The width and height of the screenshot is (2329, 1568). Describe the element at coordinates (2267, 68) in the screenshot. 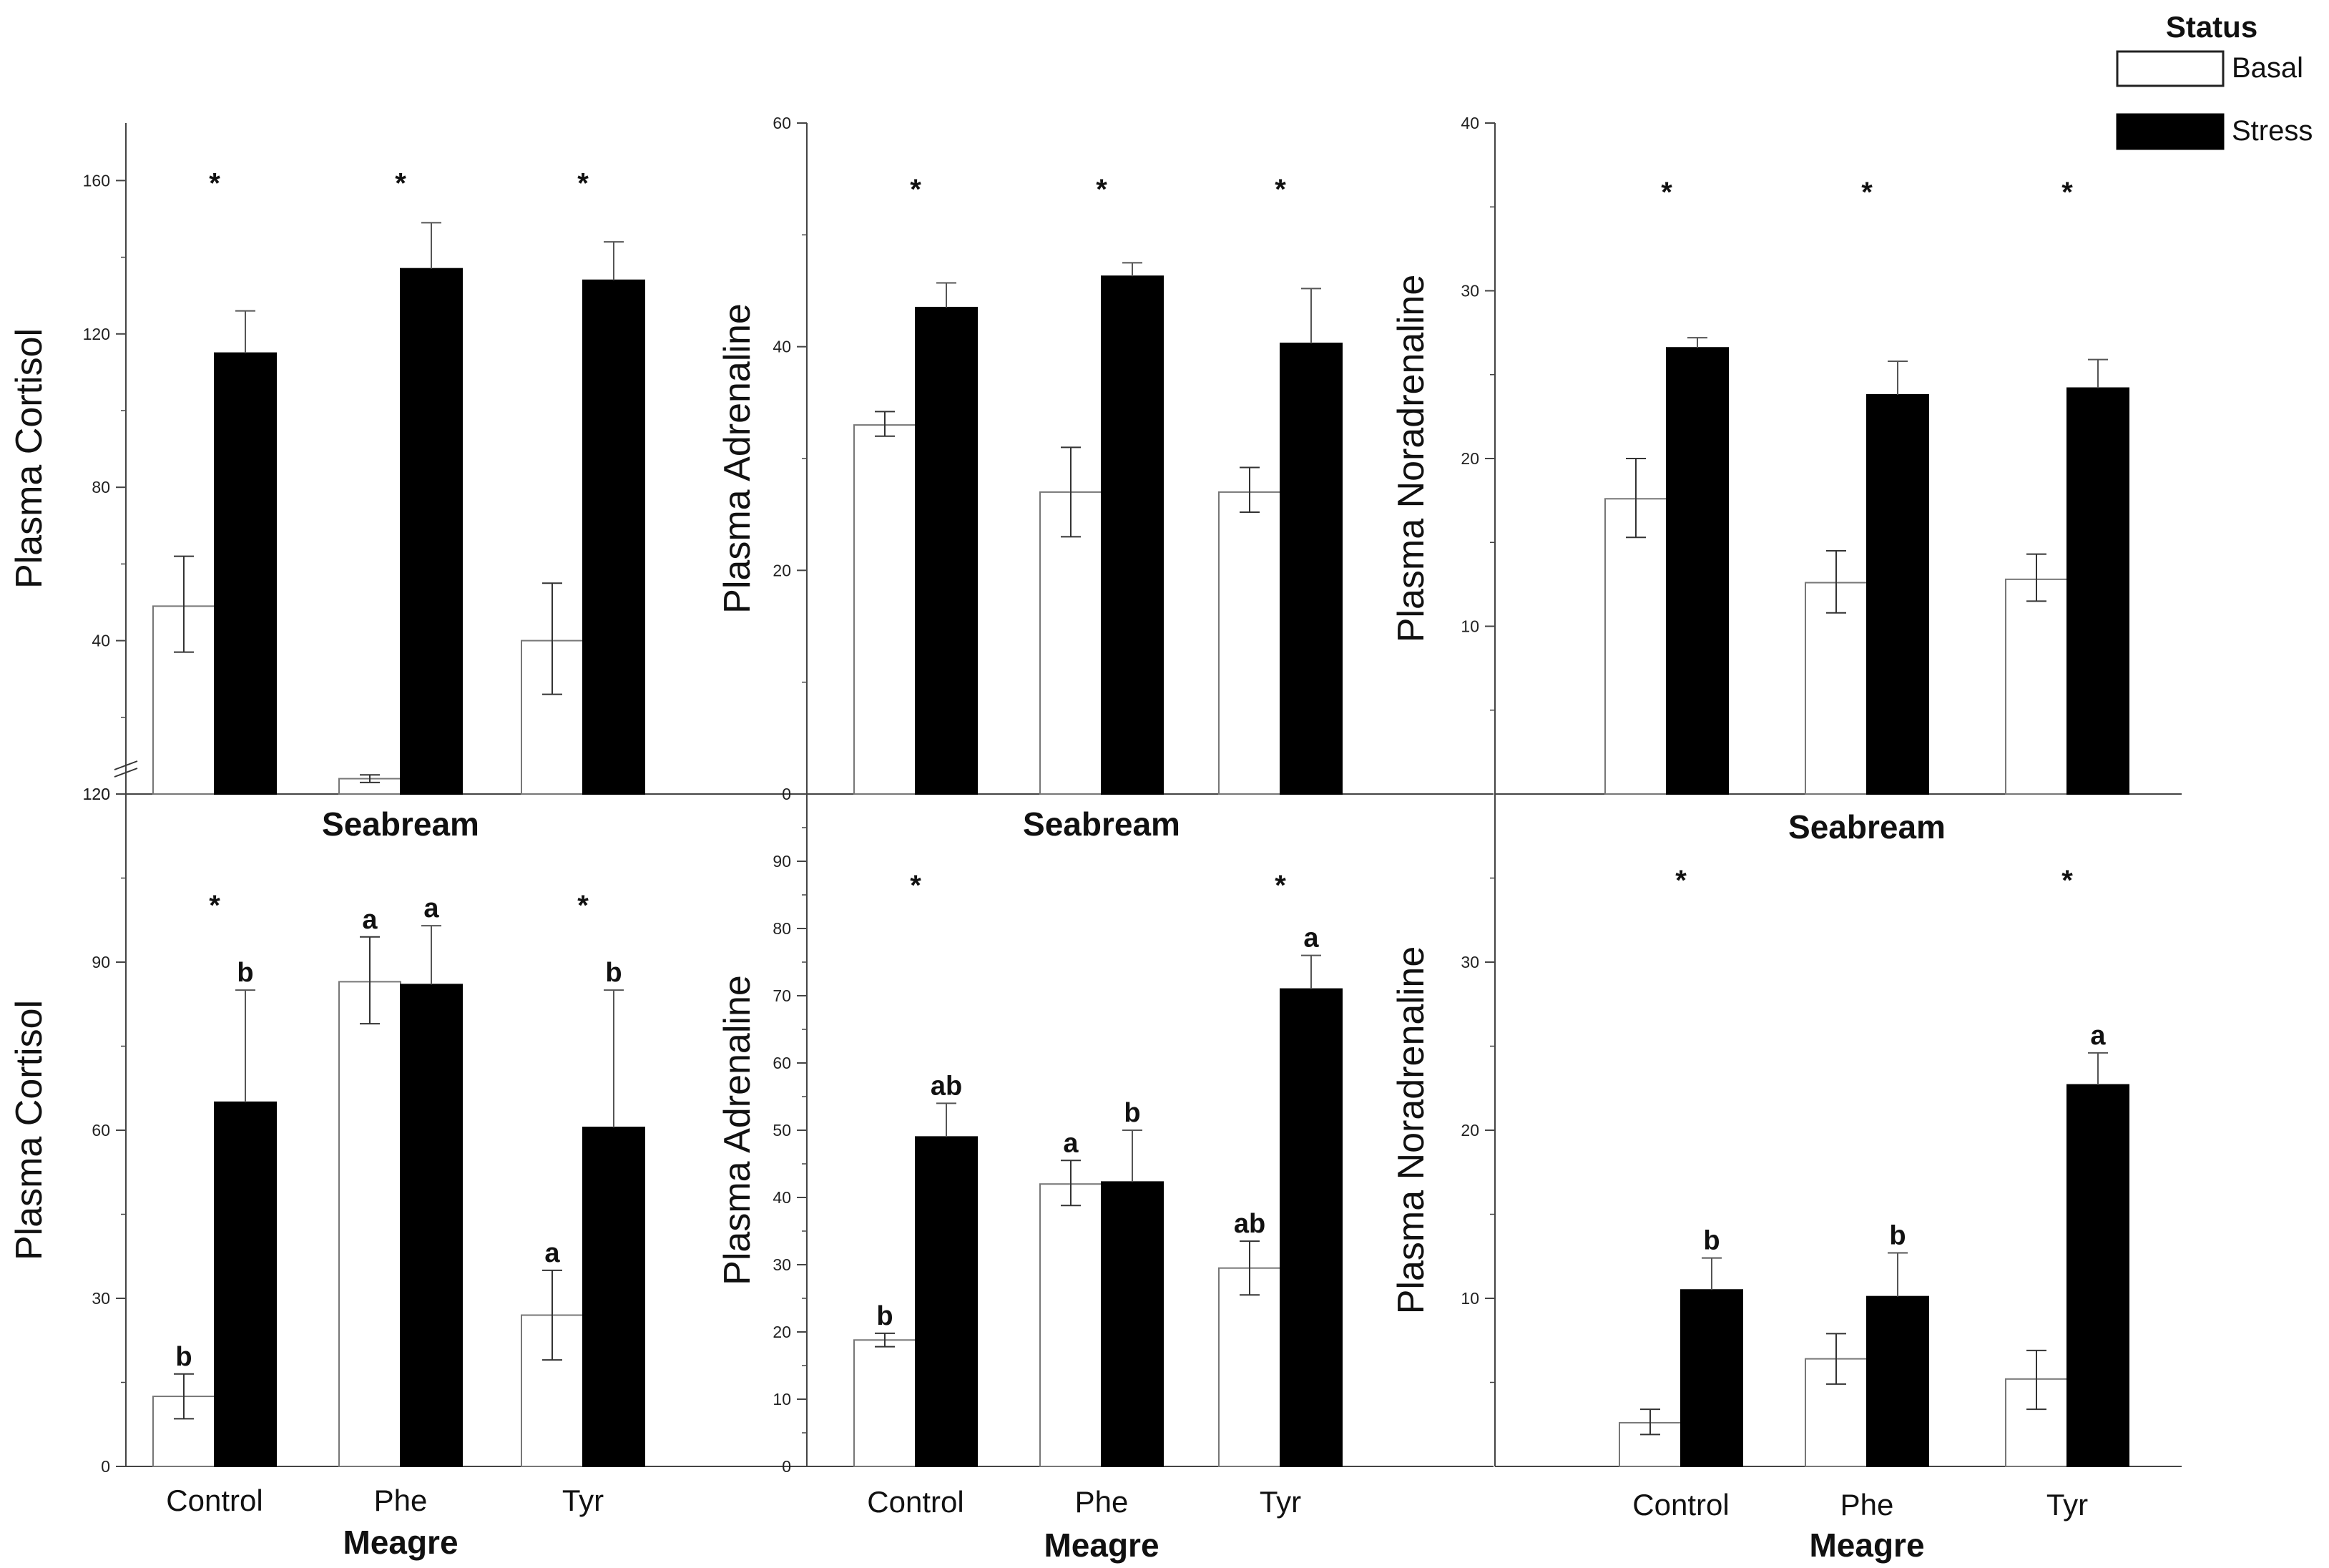

I see `legend-label-basal: Basal` at that location.